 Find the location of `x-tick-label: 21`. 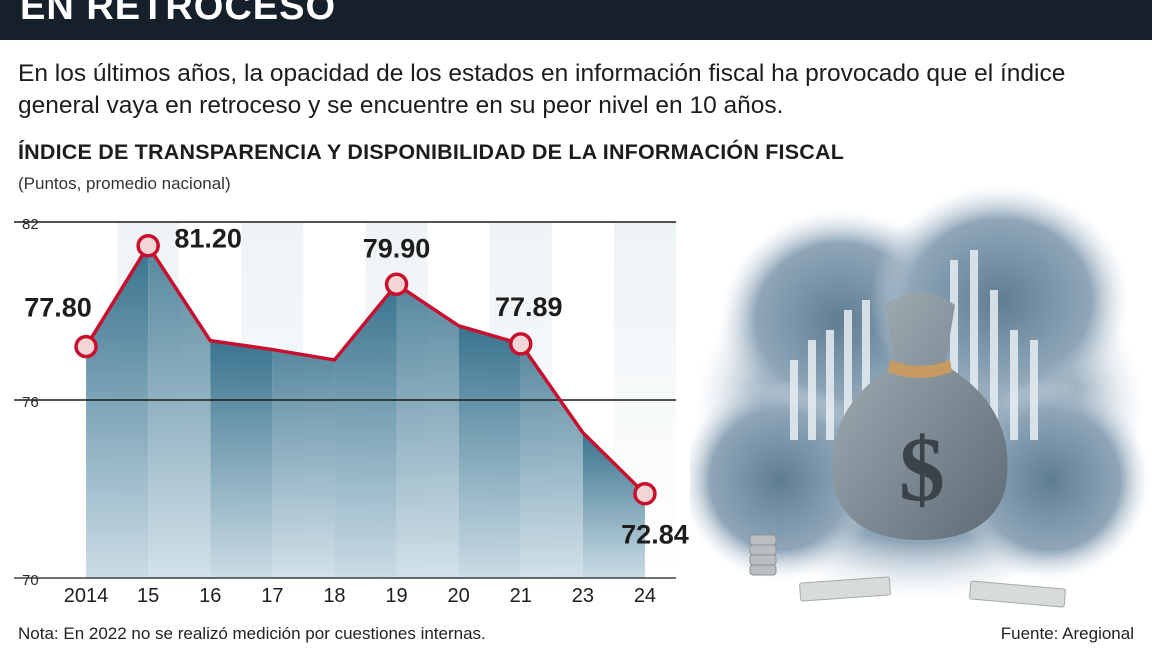

x-tick-label: 21 is located at coordinates (521, 596).